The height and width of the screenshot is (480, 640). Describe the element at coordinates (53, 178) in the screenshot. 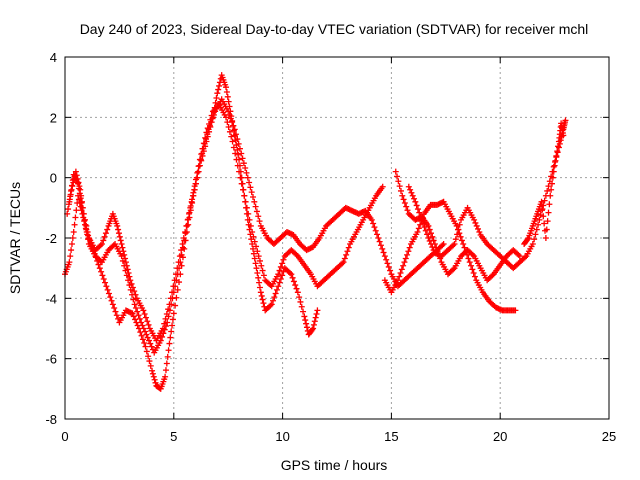

I see `y-tick-label: 0` at that location.